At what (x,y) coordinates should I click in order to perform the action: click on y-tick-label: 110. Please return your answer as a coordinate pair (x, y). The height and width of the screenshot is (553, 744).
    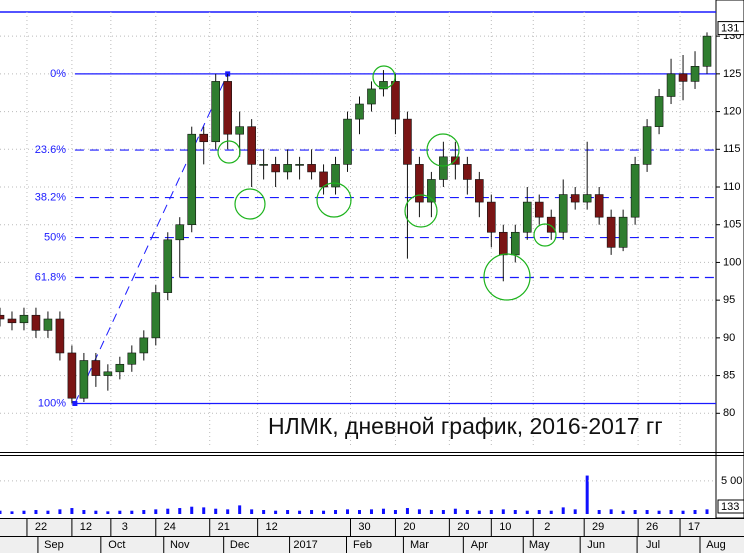
    Looking at the image, I should click on (732, 187).